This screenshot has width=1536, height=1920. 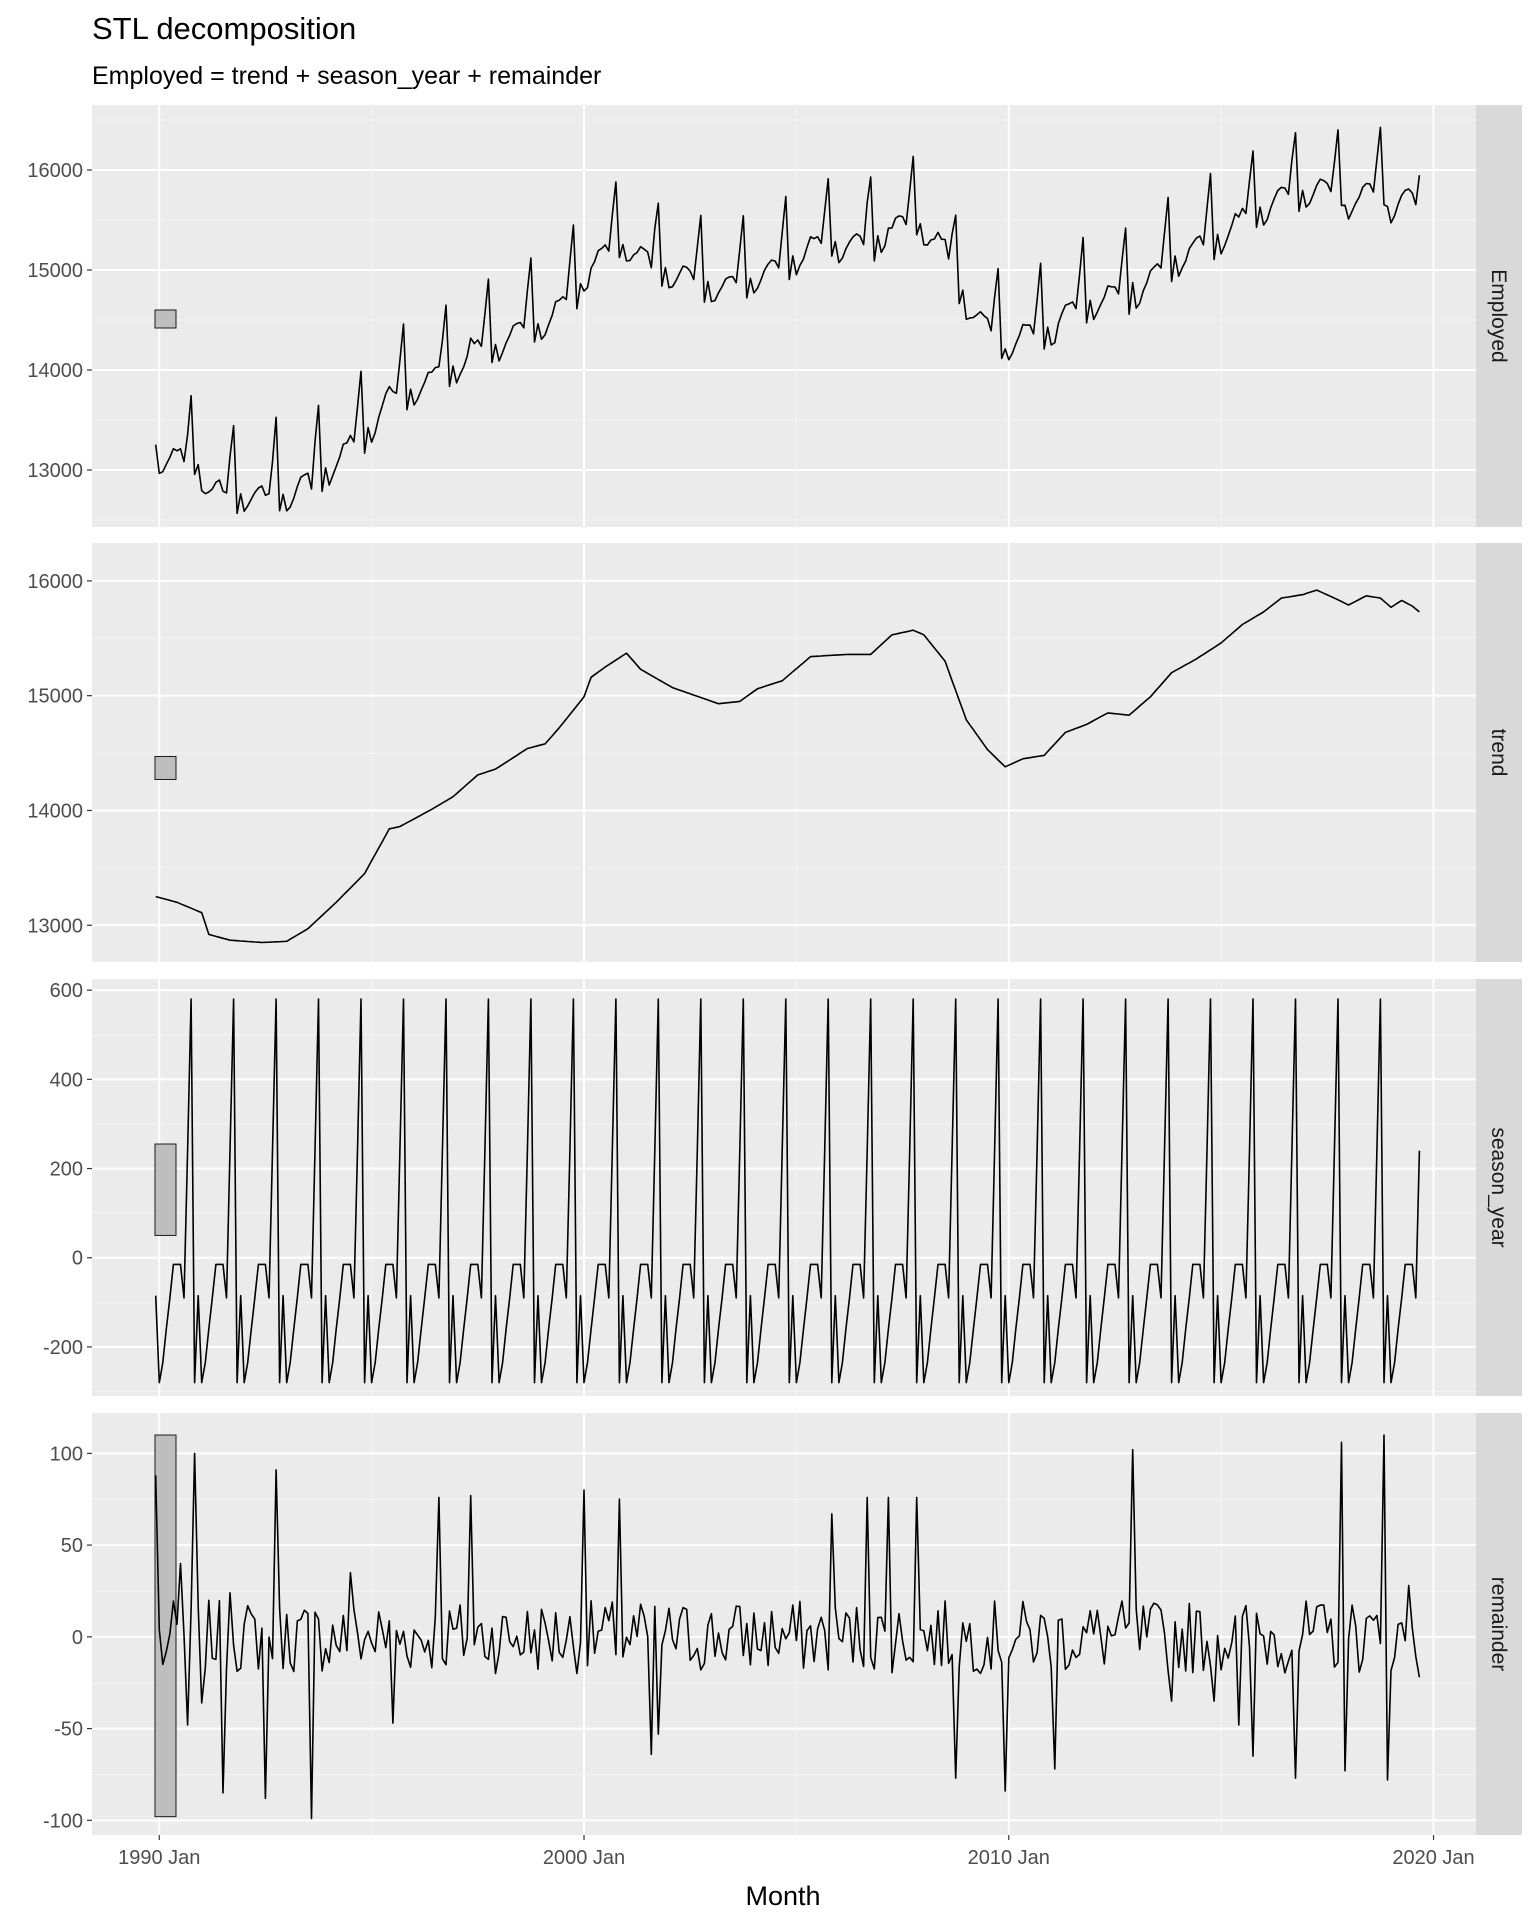 I want to click on x-tick-label: 1990 Jan, so click(x=159, y=1858).